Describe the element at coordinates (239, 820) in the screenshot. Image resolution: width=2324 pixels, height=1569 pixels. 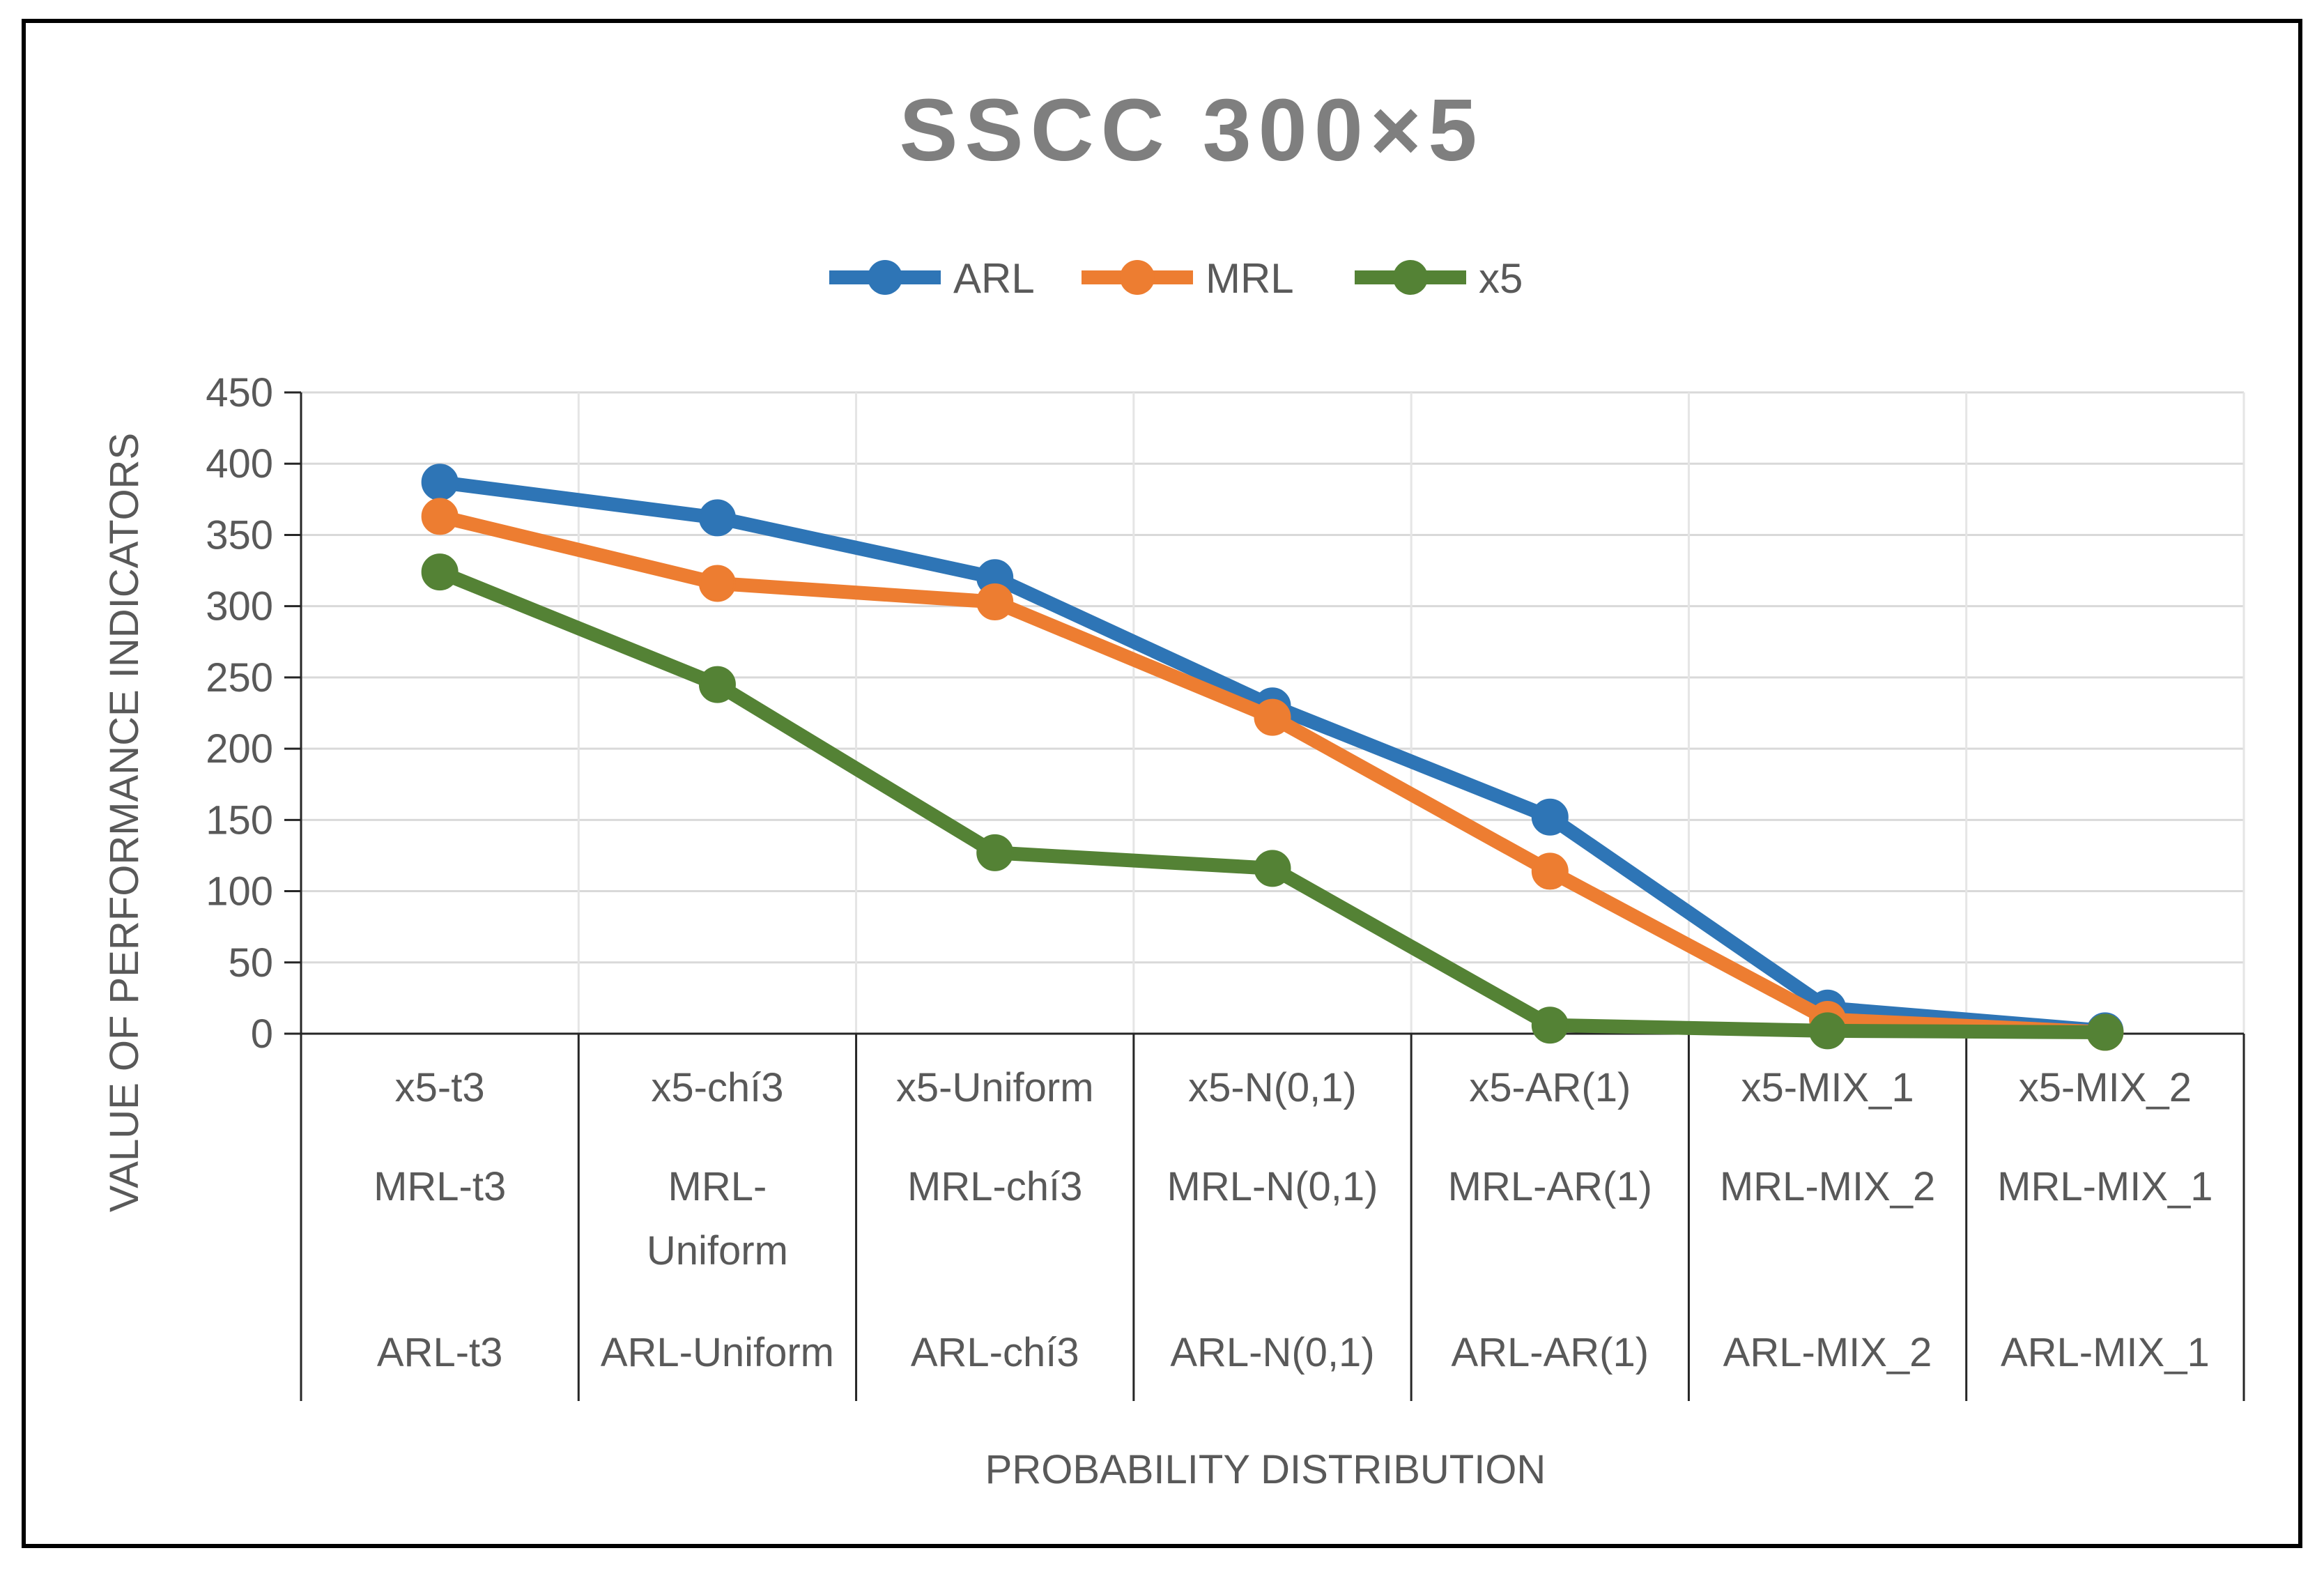
I see `y-tick-label: 150` at that location.